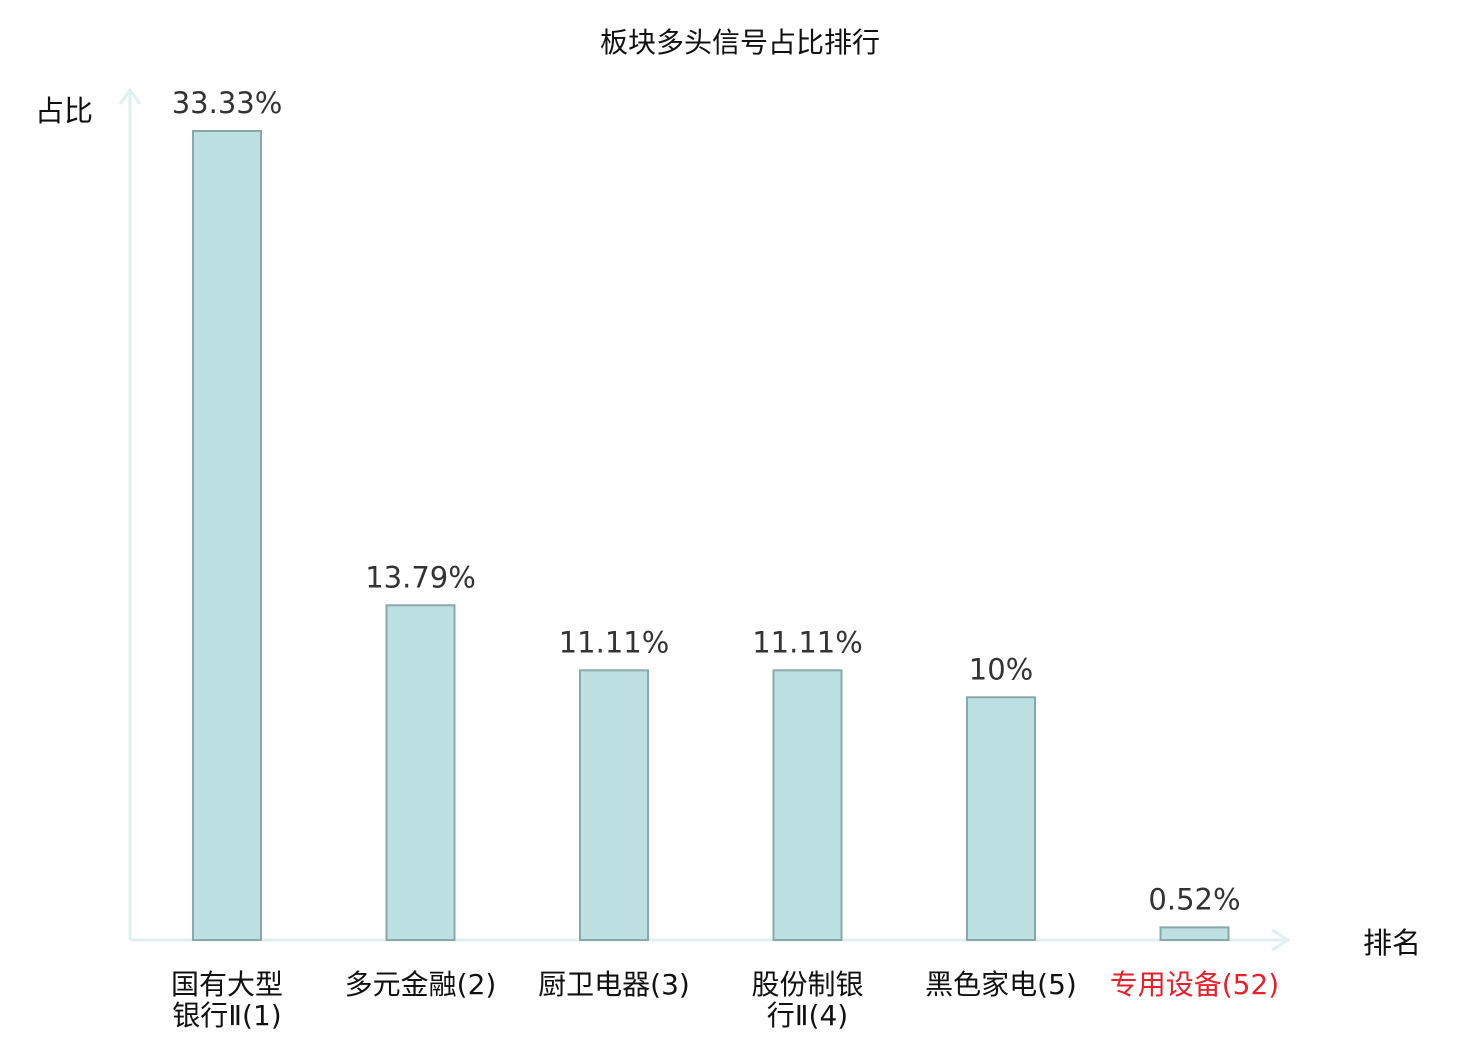 This screenshot has height=1040, width=1480. I want to click on x-axis-arrow, so click(1281, 940).